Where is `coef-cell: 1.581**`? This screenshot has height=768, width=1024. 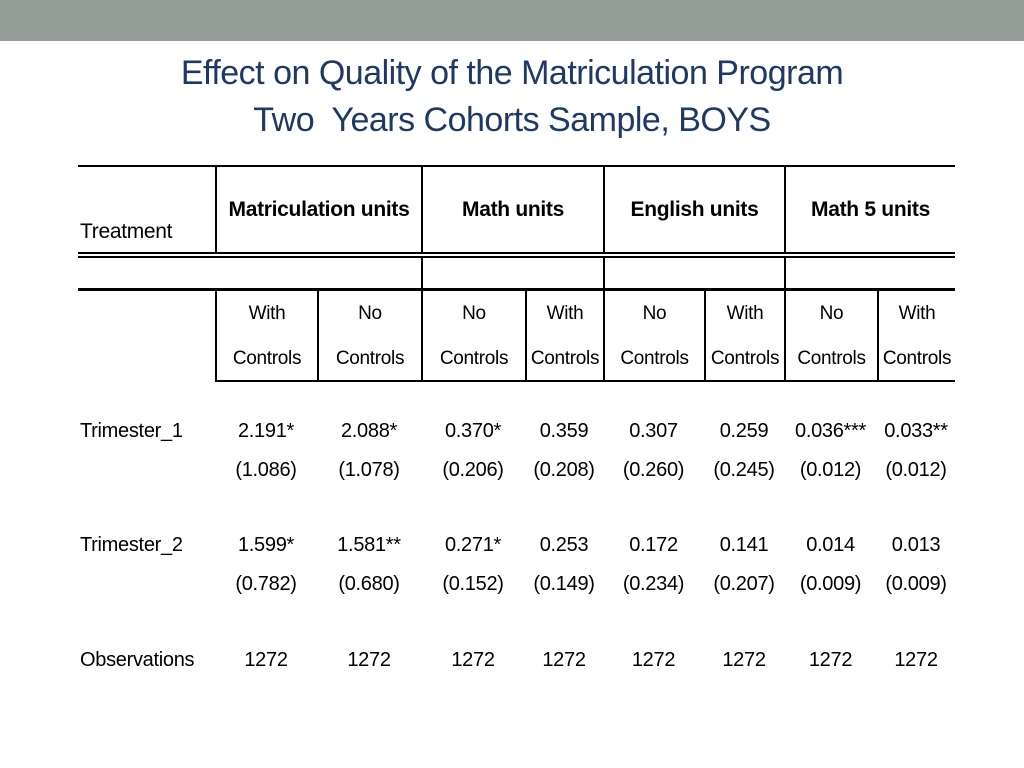
coef-cell: 1.581** is located at coordinates (369, 545).